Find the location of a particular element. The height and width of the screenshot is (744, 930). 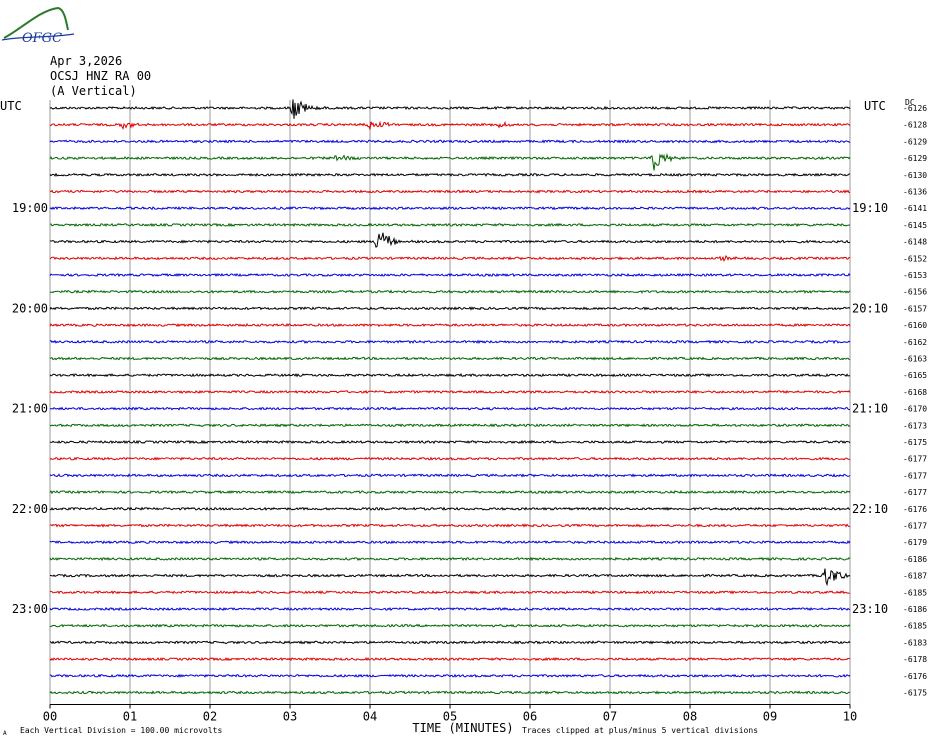

dc-offset-label: -6152 is located at coordinates (915, 258).